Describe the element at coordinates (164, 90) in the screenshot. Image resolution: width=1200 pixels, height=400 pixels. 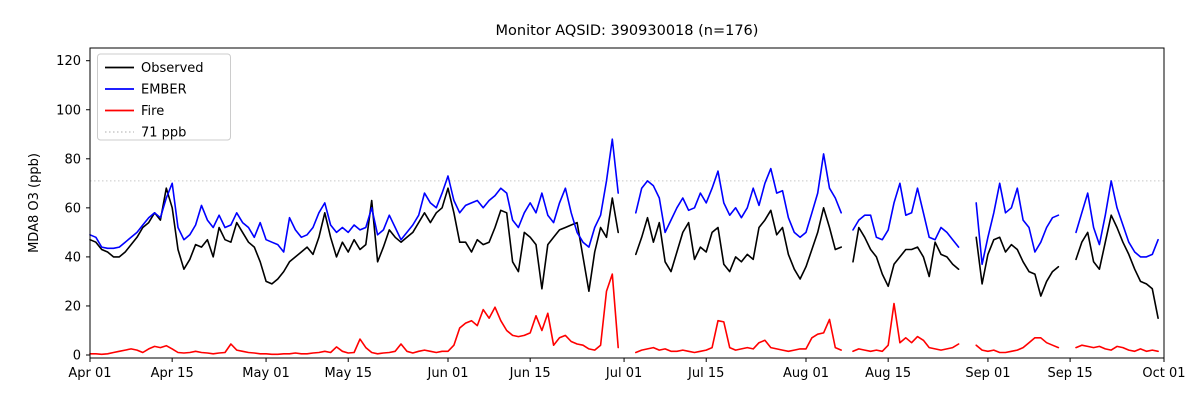
I see `legend-label-ember: EMBER` at that location.